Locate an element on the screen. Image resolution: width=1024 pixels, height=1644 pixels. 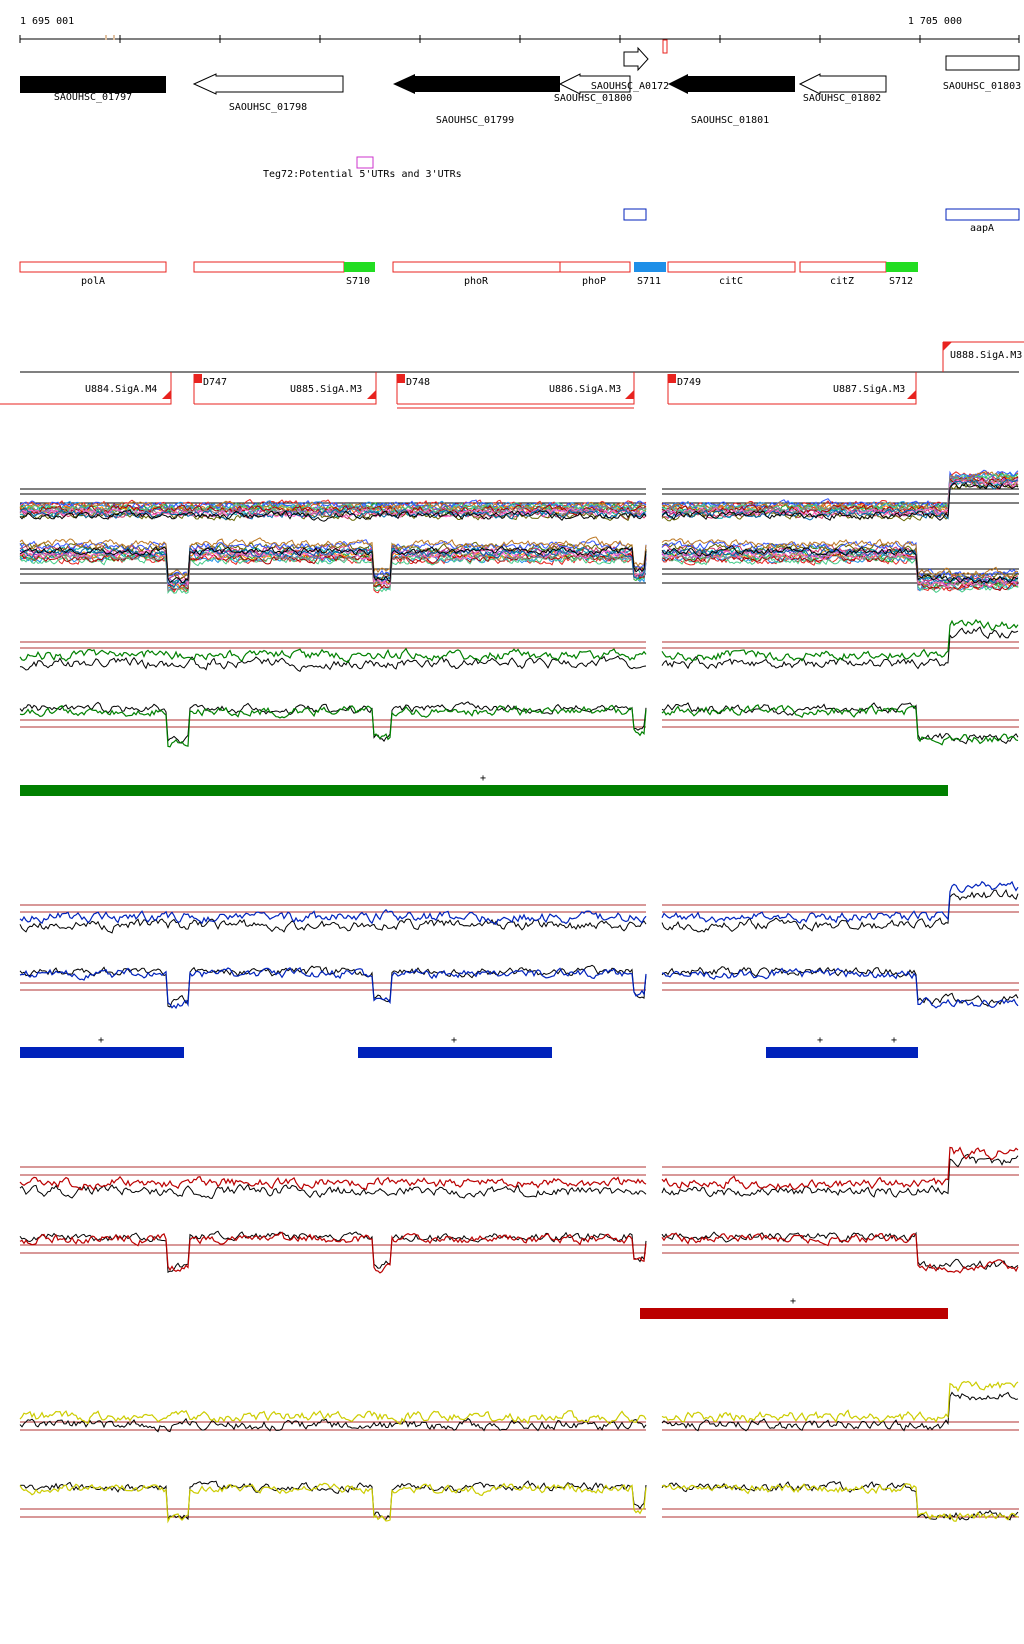
up-promoter-U888: U888.SigA.M3 is located at coordinates (983, 356).